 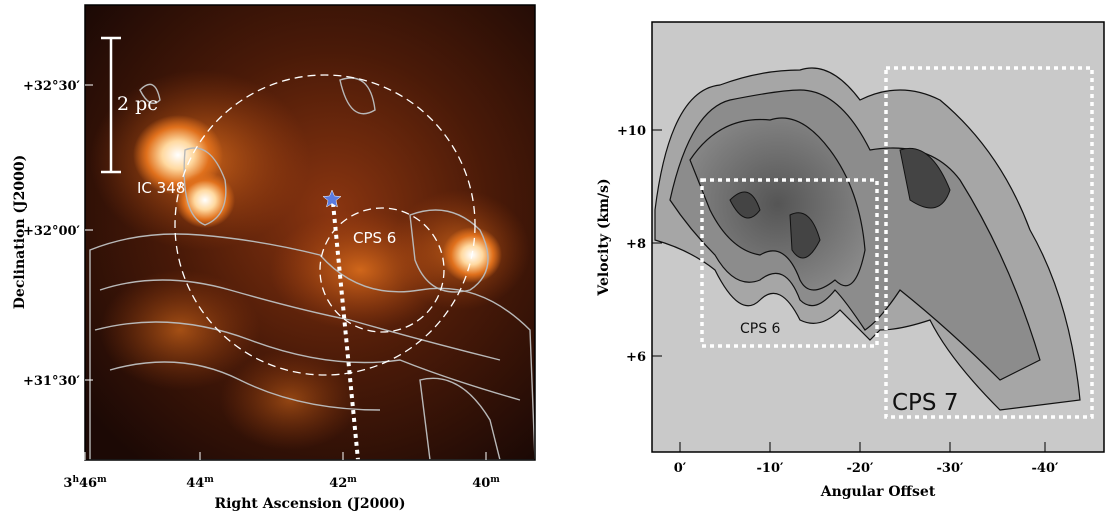 What do you see at coordinates (309, 504) in the screenshot?
I see `x-axis-label: Right Ascension (J2000)` at bounding box center [309, 504].